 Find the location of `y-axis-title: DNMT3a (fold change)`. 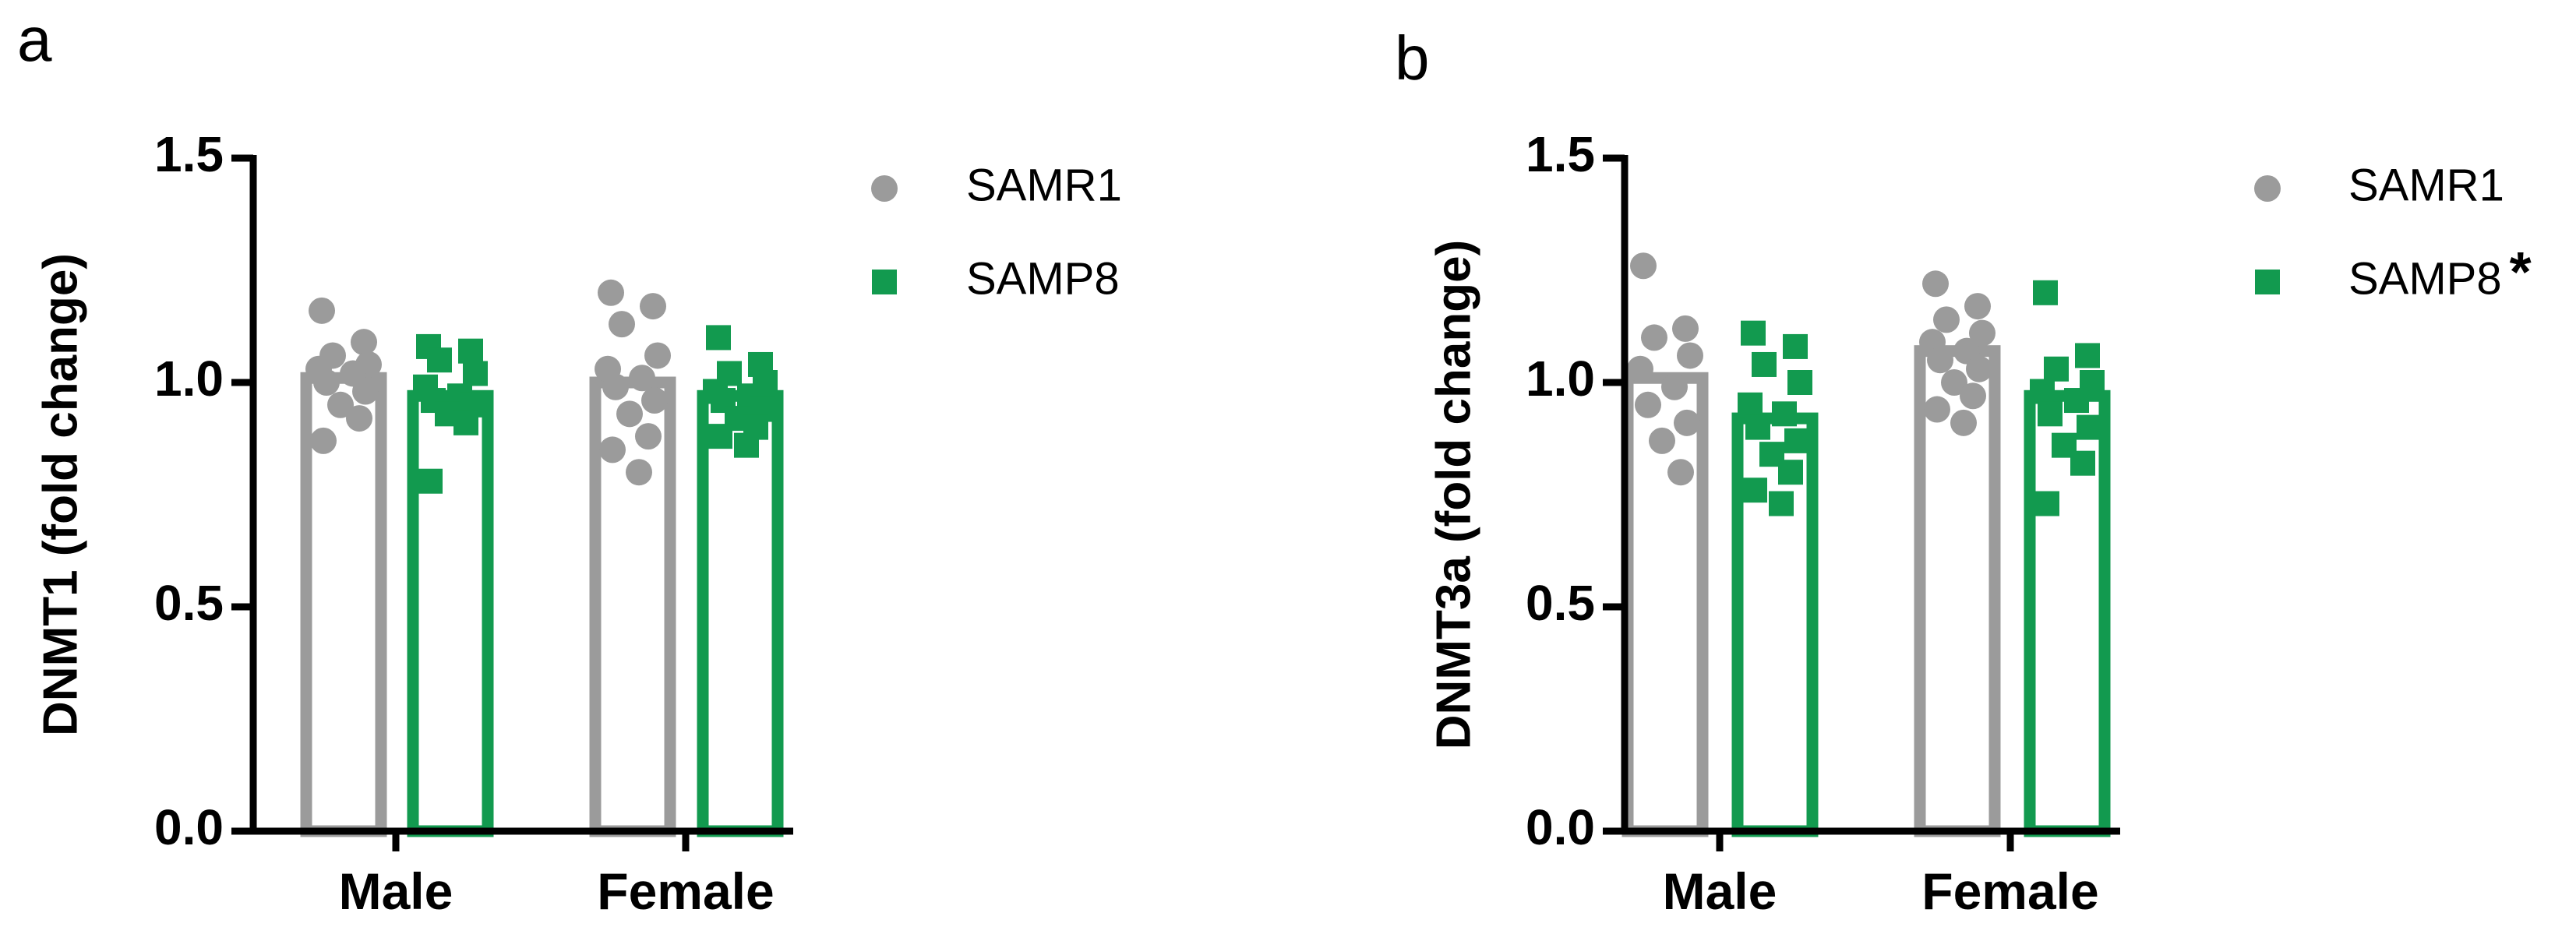

y-axis-title: DNMT3a (fold change) is located at coordinates (1453, 494).